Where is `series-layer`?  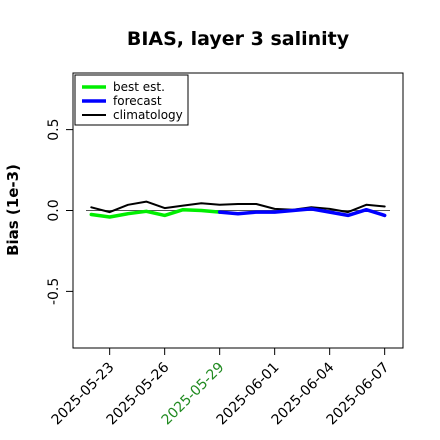 series-layer is located at coordinates (238, 209).